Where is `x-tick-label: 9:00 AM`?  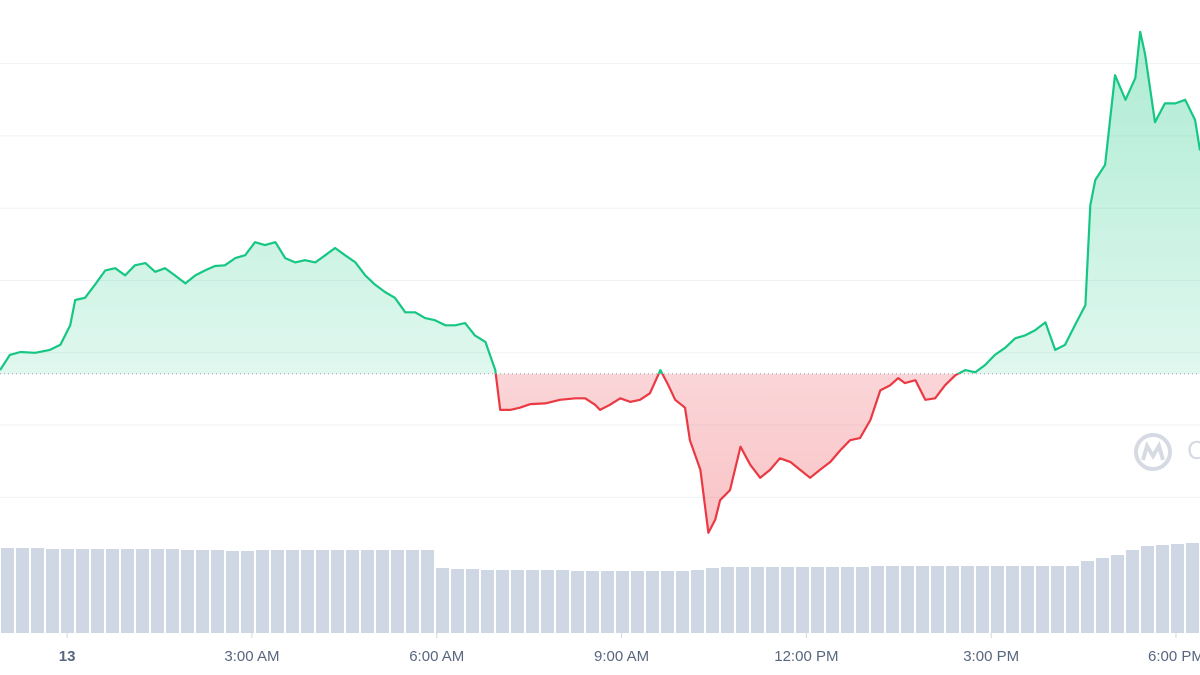 x-tick-label: 9:00 AM is located at coordinates (621, 656).